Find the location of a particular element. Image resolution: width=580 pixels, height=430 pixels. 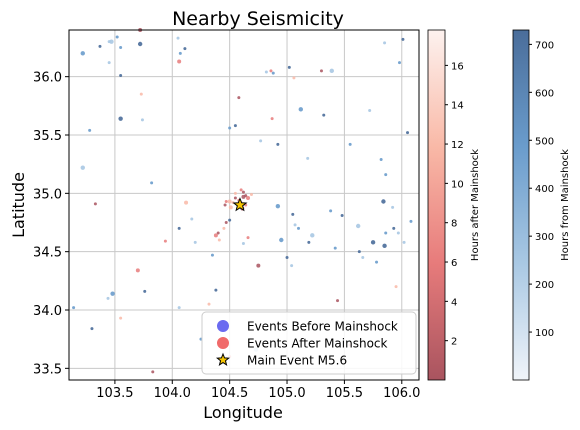

colorbar-after: 2 4 6 8 10 12 14 16 Hours after Mainshock is located at coordinates (454, 205).